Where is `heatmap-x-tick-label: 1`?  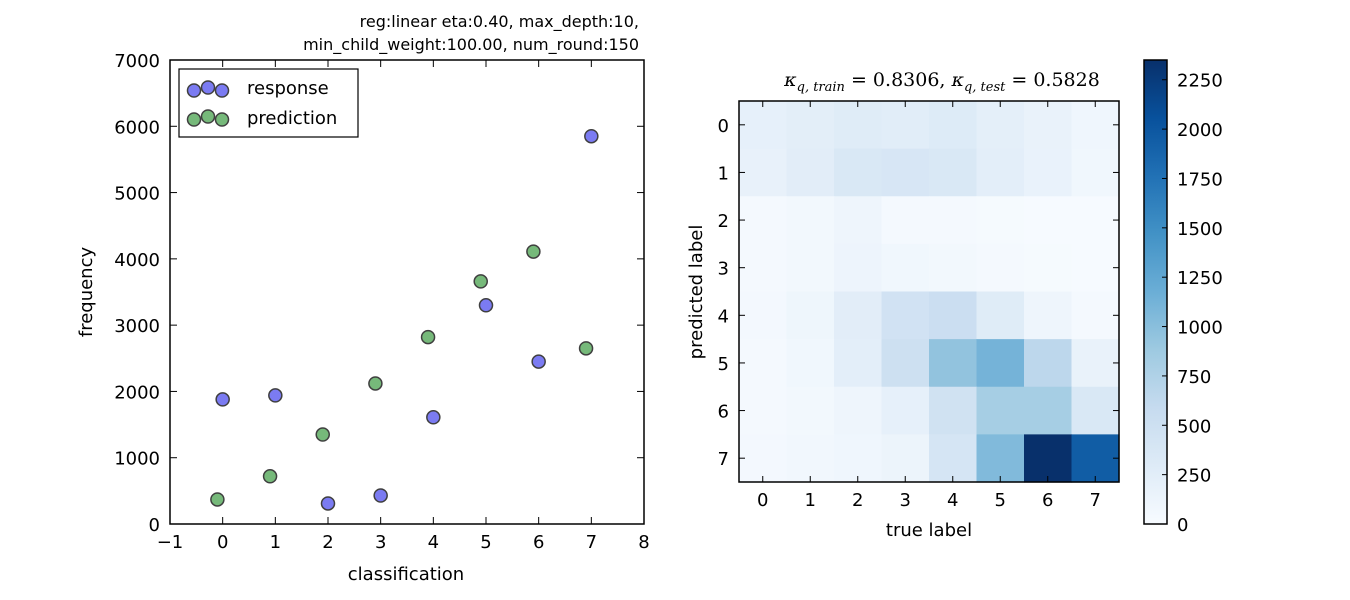
heatmap-x-tick-label: 1 is located at coordinates (810, 500).